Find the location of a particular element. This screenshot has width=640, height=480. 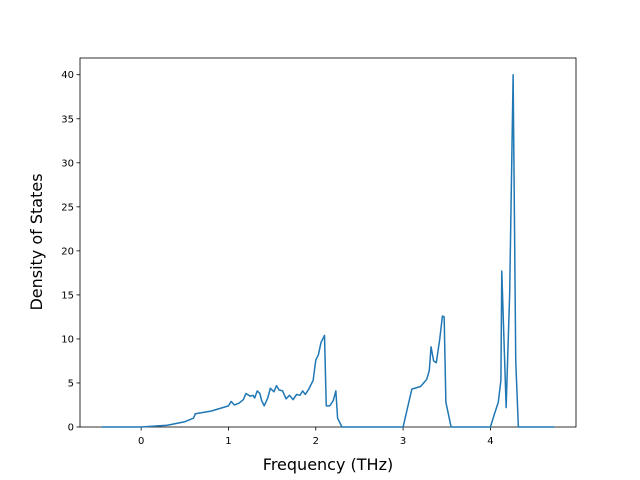

x-tick-label: 3 is located at coordinates (403, 441).